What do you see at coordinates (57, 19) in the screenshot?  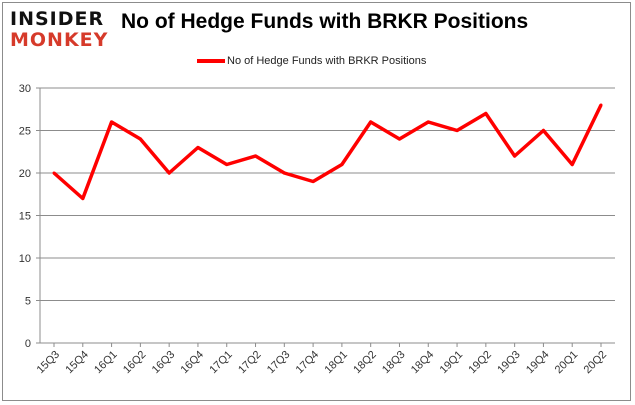 I see `logo-line1: INSIDER` at bounding box center [57, 19].